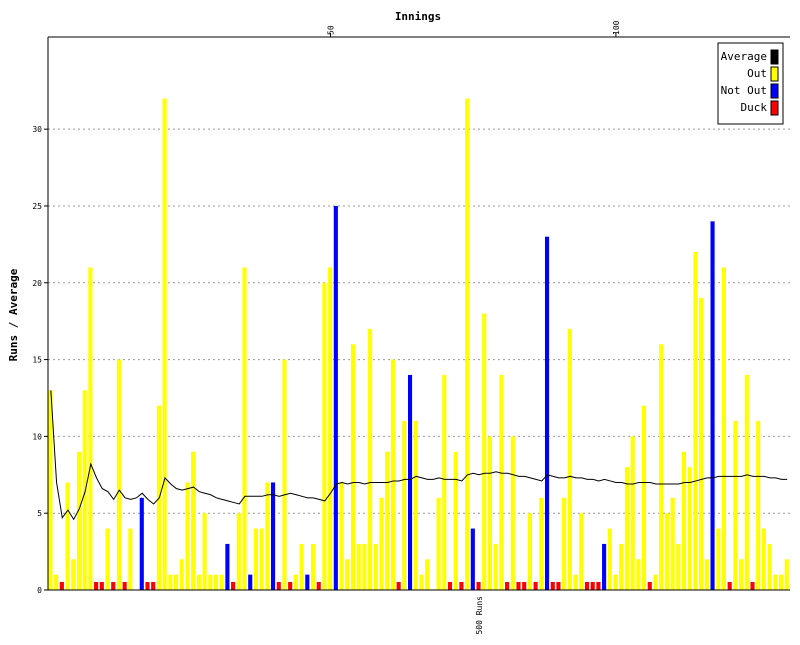  I want to click on x-tick-label: 100, so click(616, 27).